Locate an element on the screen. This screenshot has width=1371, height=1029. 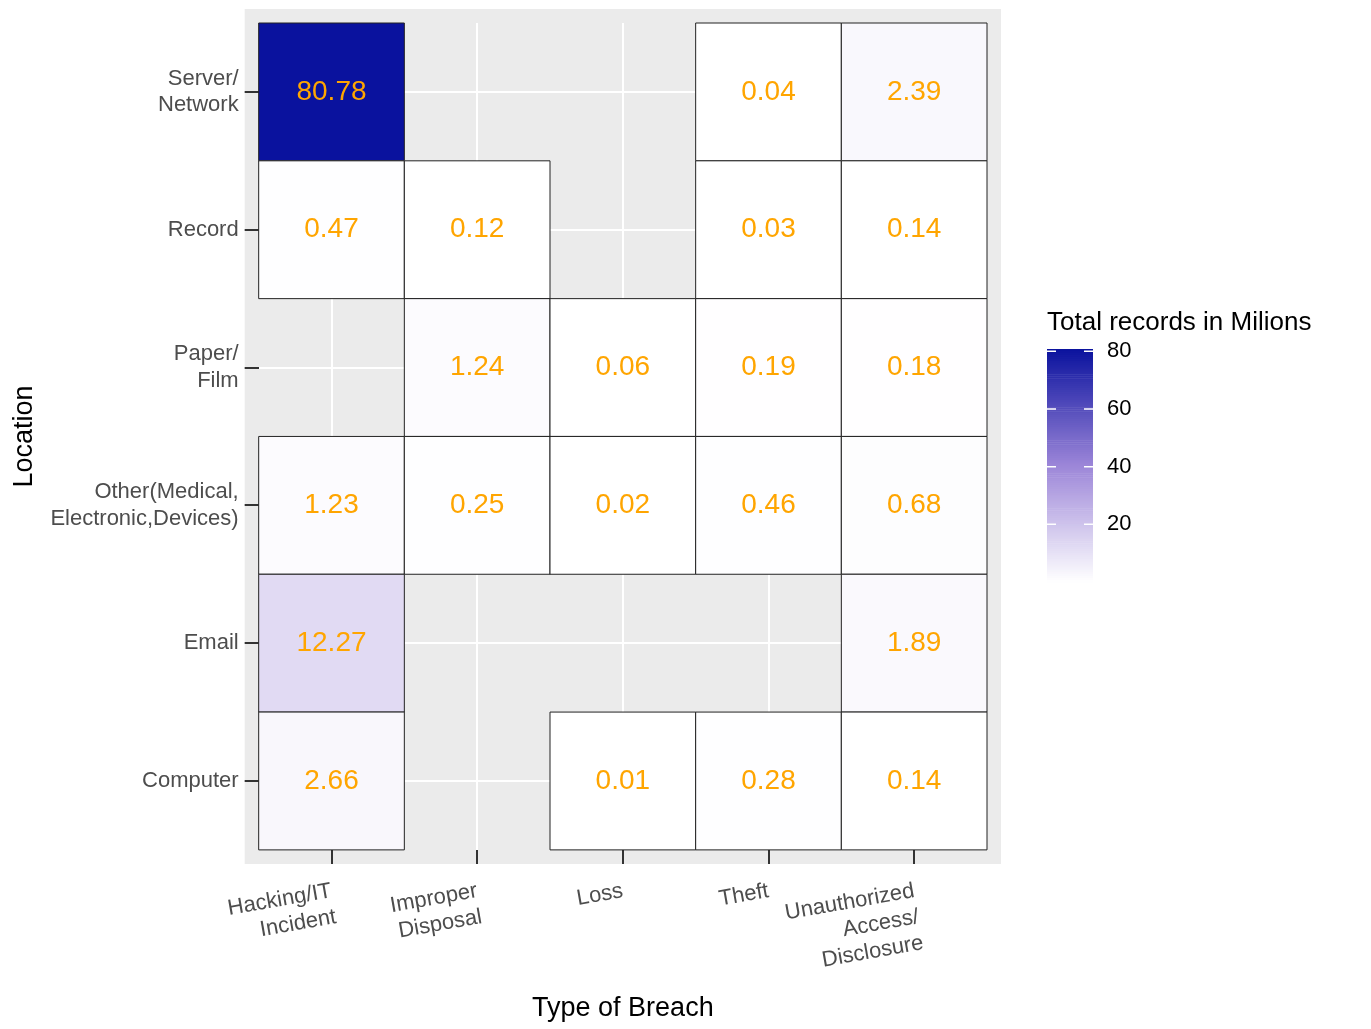
color-bar-label: 80 is located at coordinates (1119, 350).